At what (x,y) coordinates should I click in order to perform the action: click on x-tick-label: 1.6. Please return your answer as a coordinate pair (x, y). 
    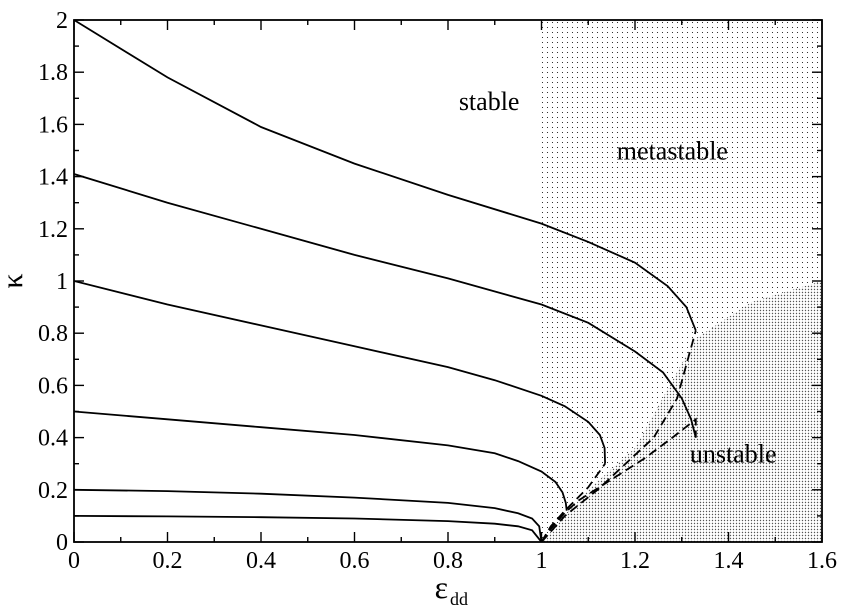
    Looking at the image, I should click on (822, 561).